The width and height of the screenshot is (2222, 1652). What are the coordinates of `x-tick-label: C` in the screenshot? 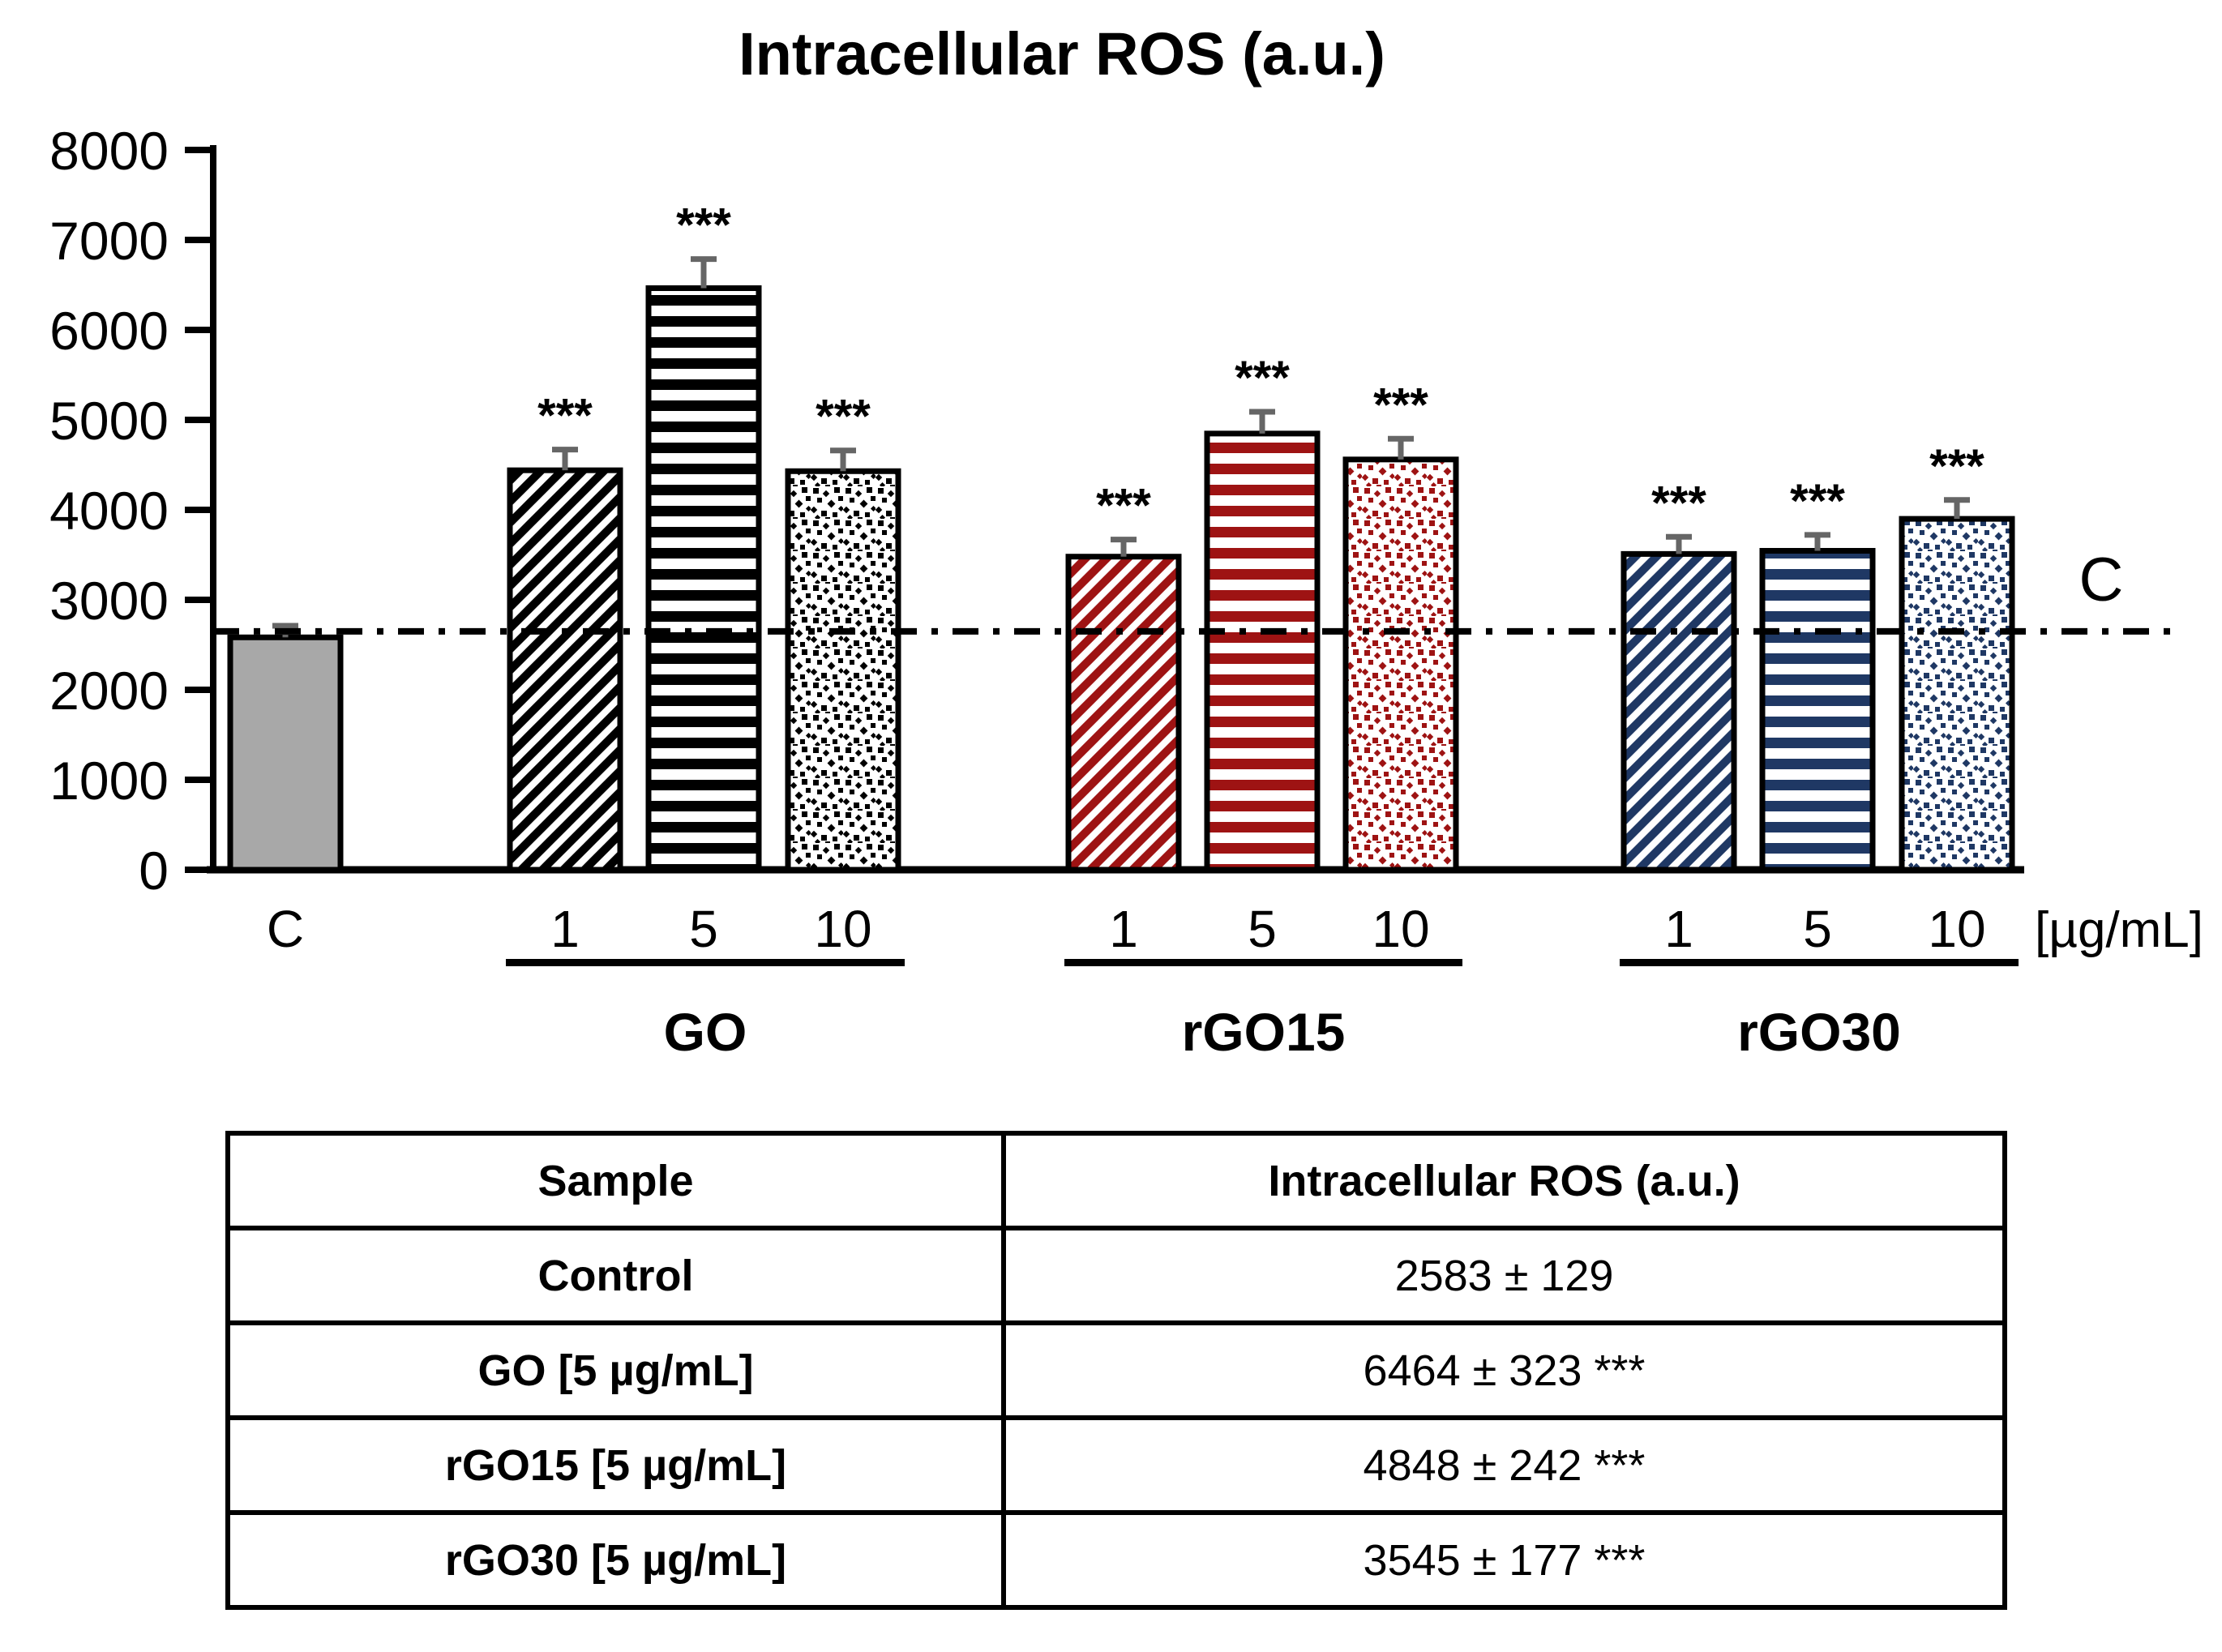 It's located at (285, 929).